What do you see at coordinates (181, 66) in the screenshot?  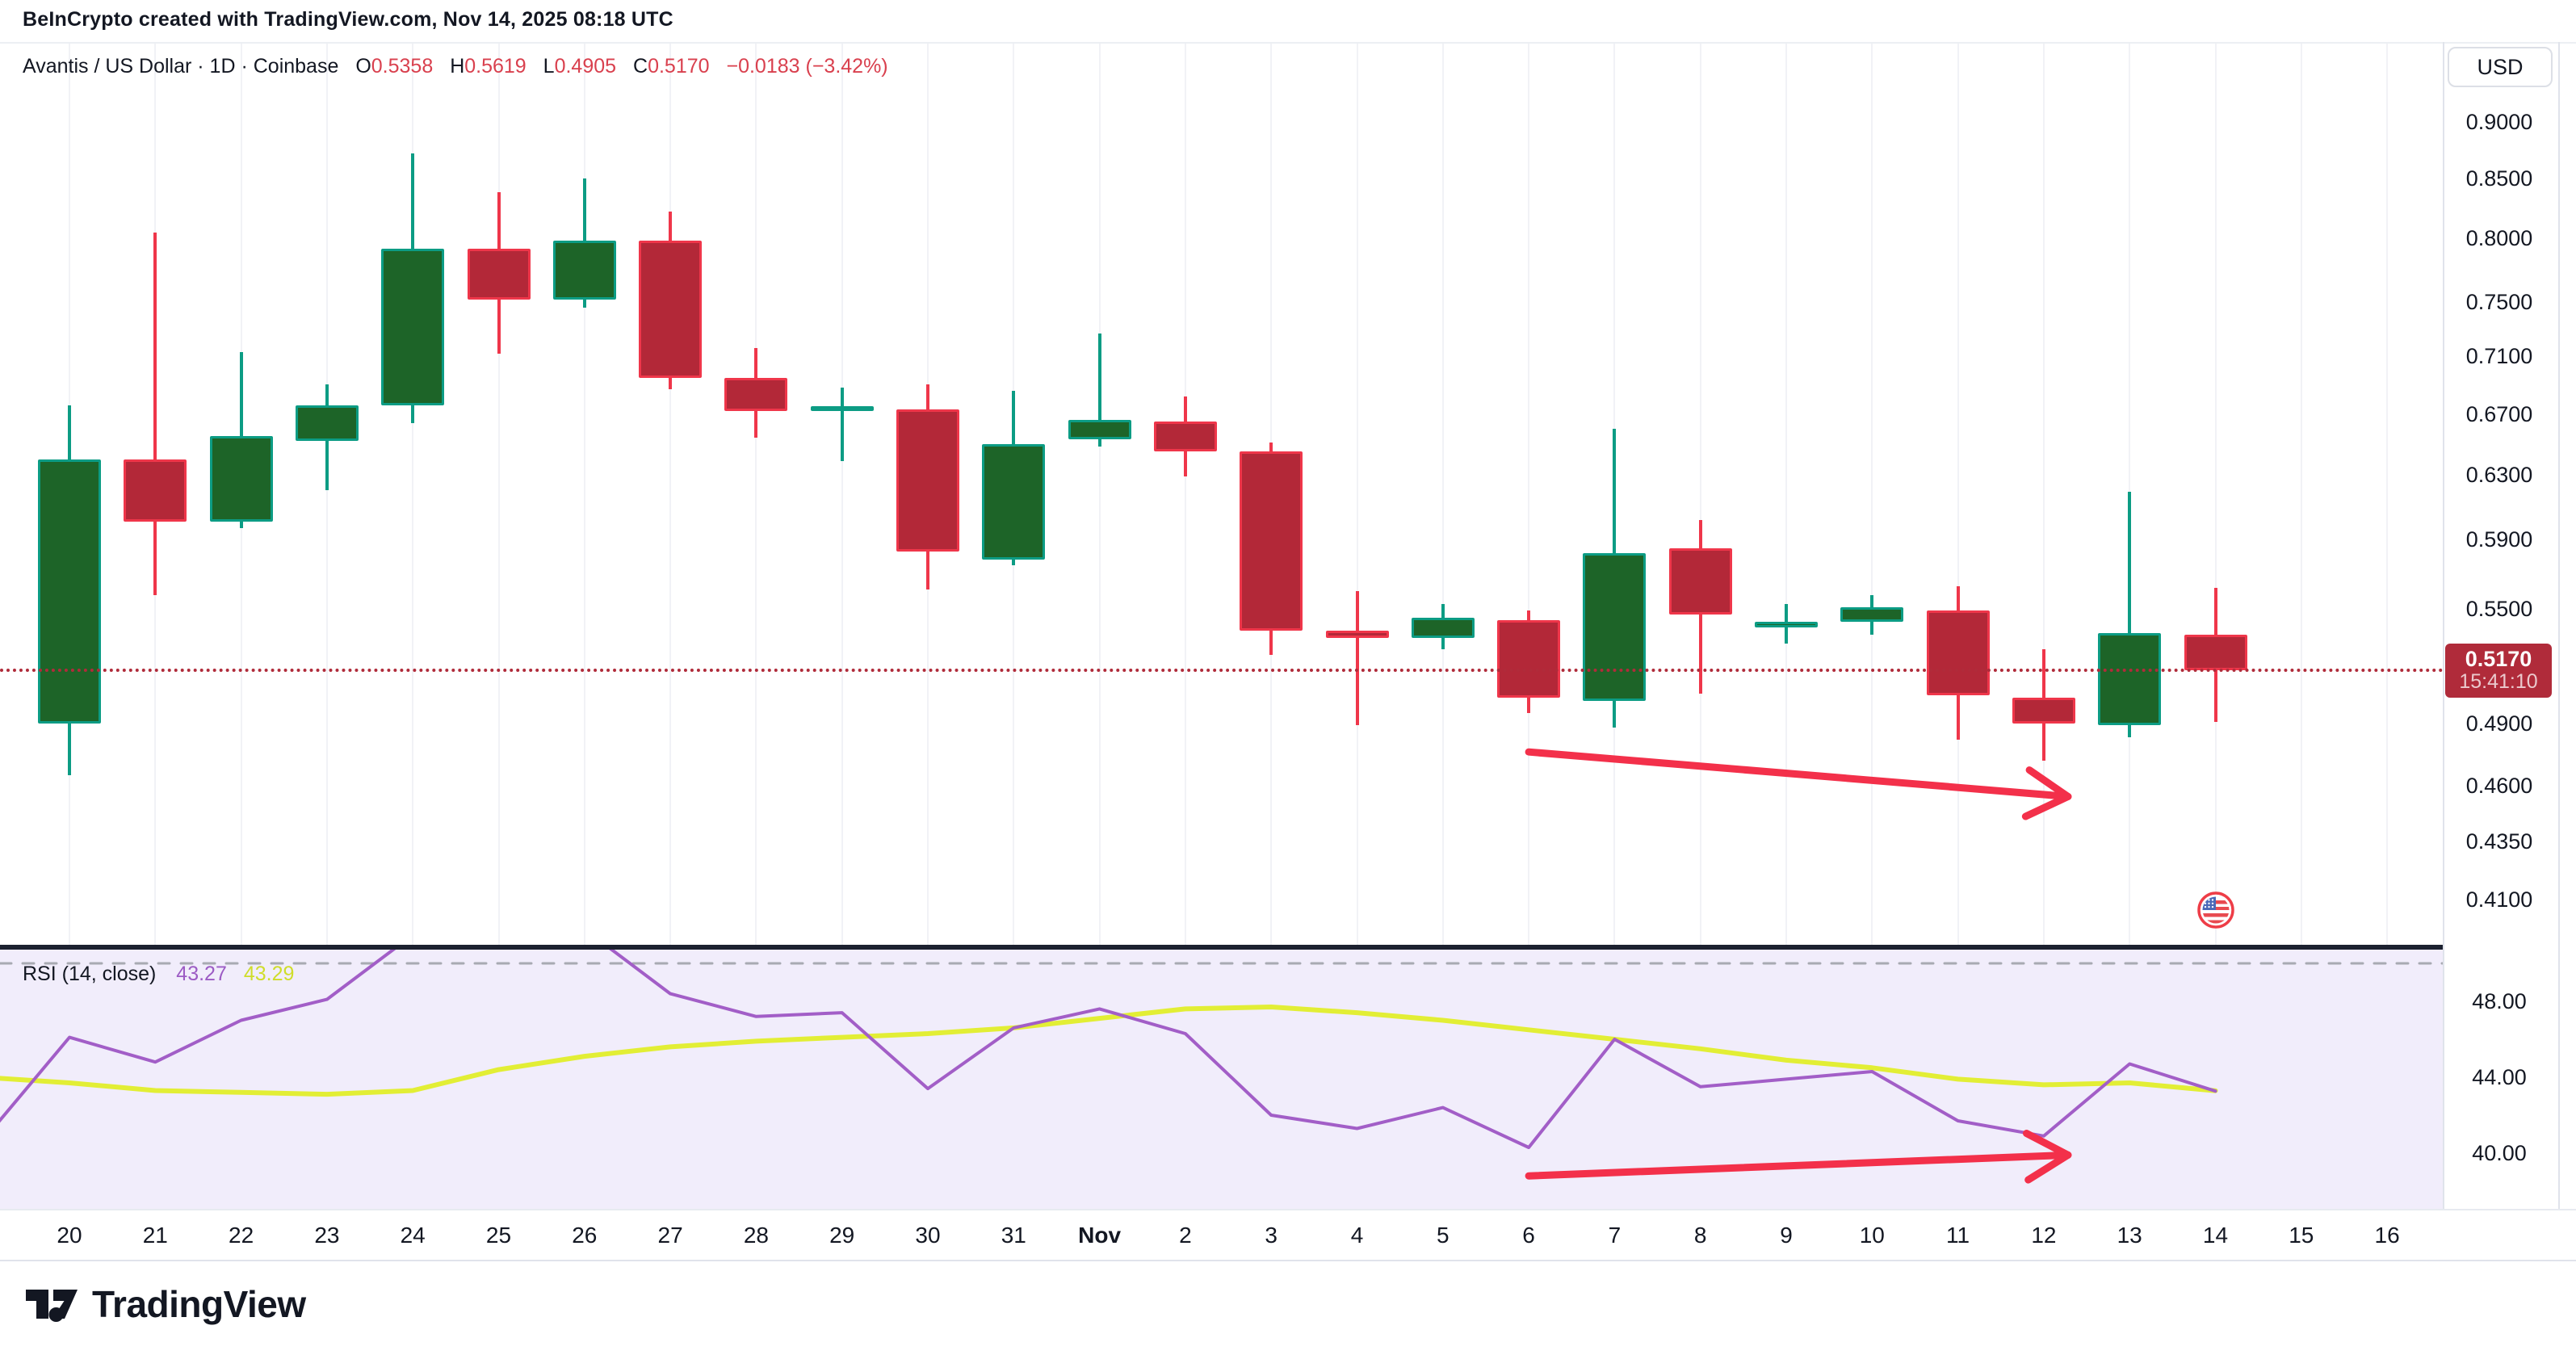 I see `symbol-title: Avantis / US Dollar · 1D · Coinbase` at bounding box center [181, 66].